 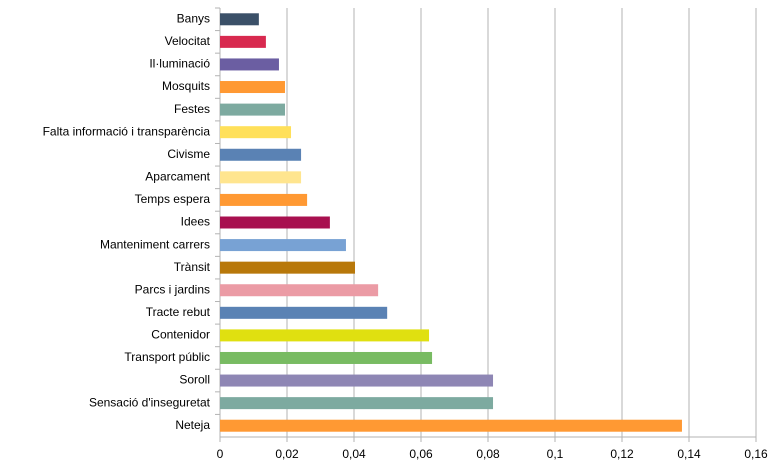 I want to click on y-tick-label: Aparcament, so click(x=177, y=177).